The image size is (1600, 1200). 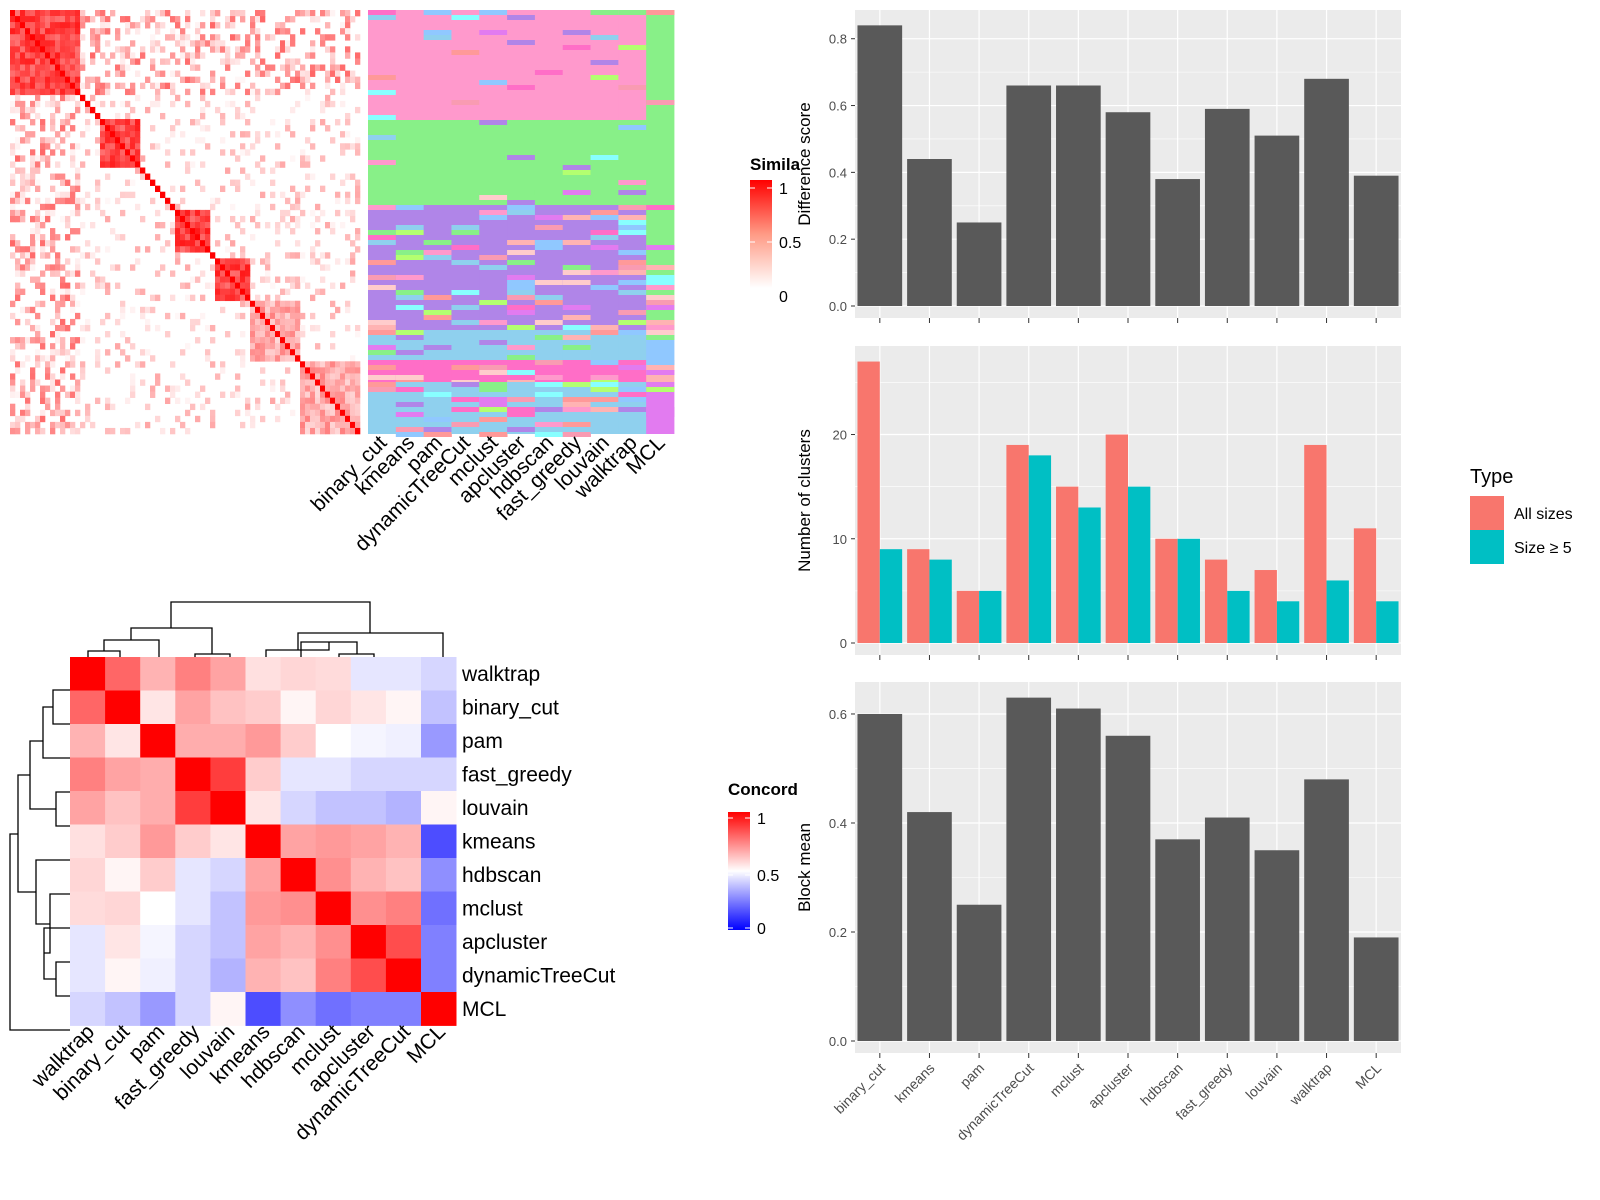 I want to click on concordance-tick-1: 1, so click(x=761, y=819).